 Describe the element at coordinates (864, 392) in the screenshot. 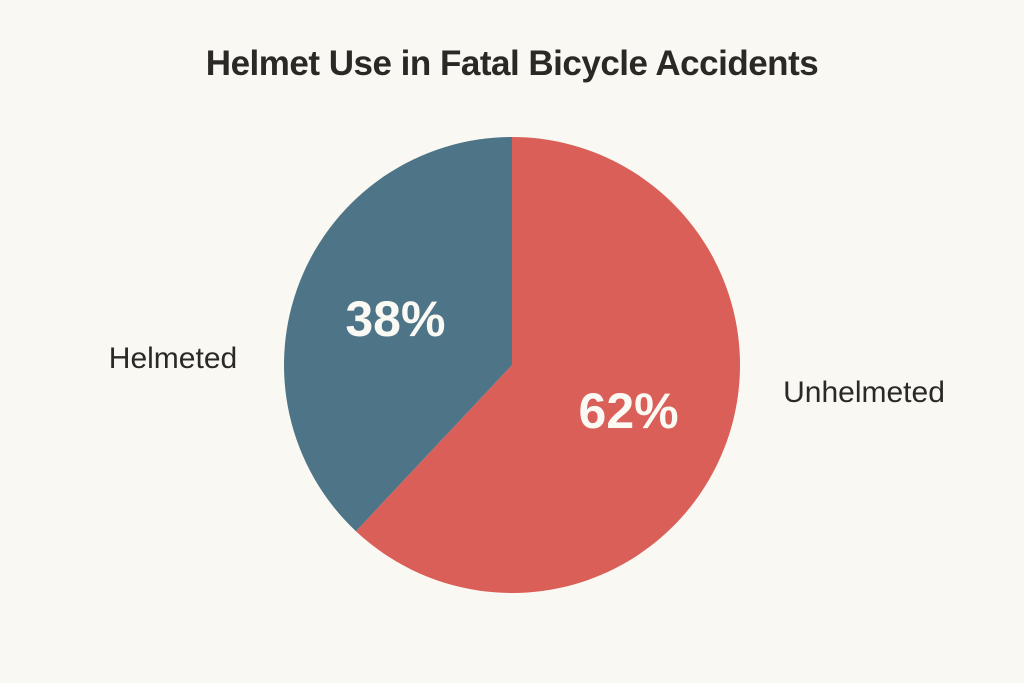

I see `category-label-unhelmeted: Unhelmeted` at that location.